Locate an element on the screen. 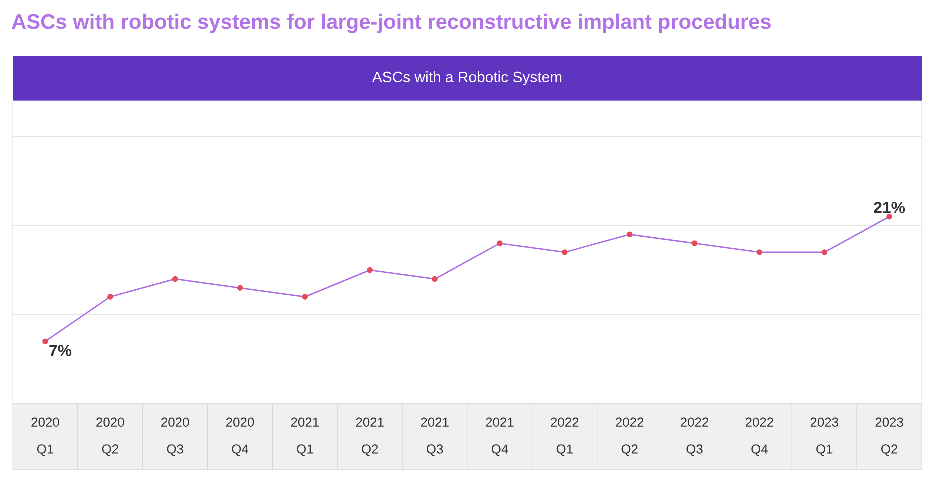 The height and width of the screenshot is (484, 936). category-label: 2022 Q1 is located at coordinates (565, 437).